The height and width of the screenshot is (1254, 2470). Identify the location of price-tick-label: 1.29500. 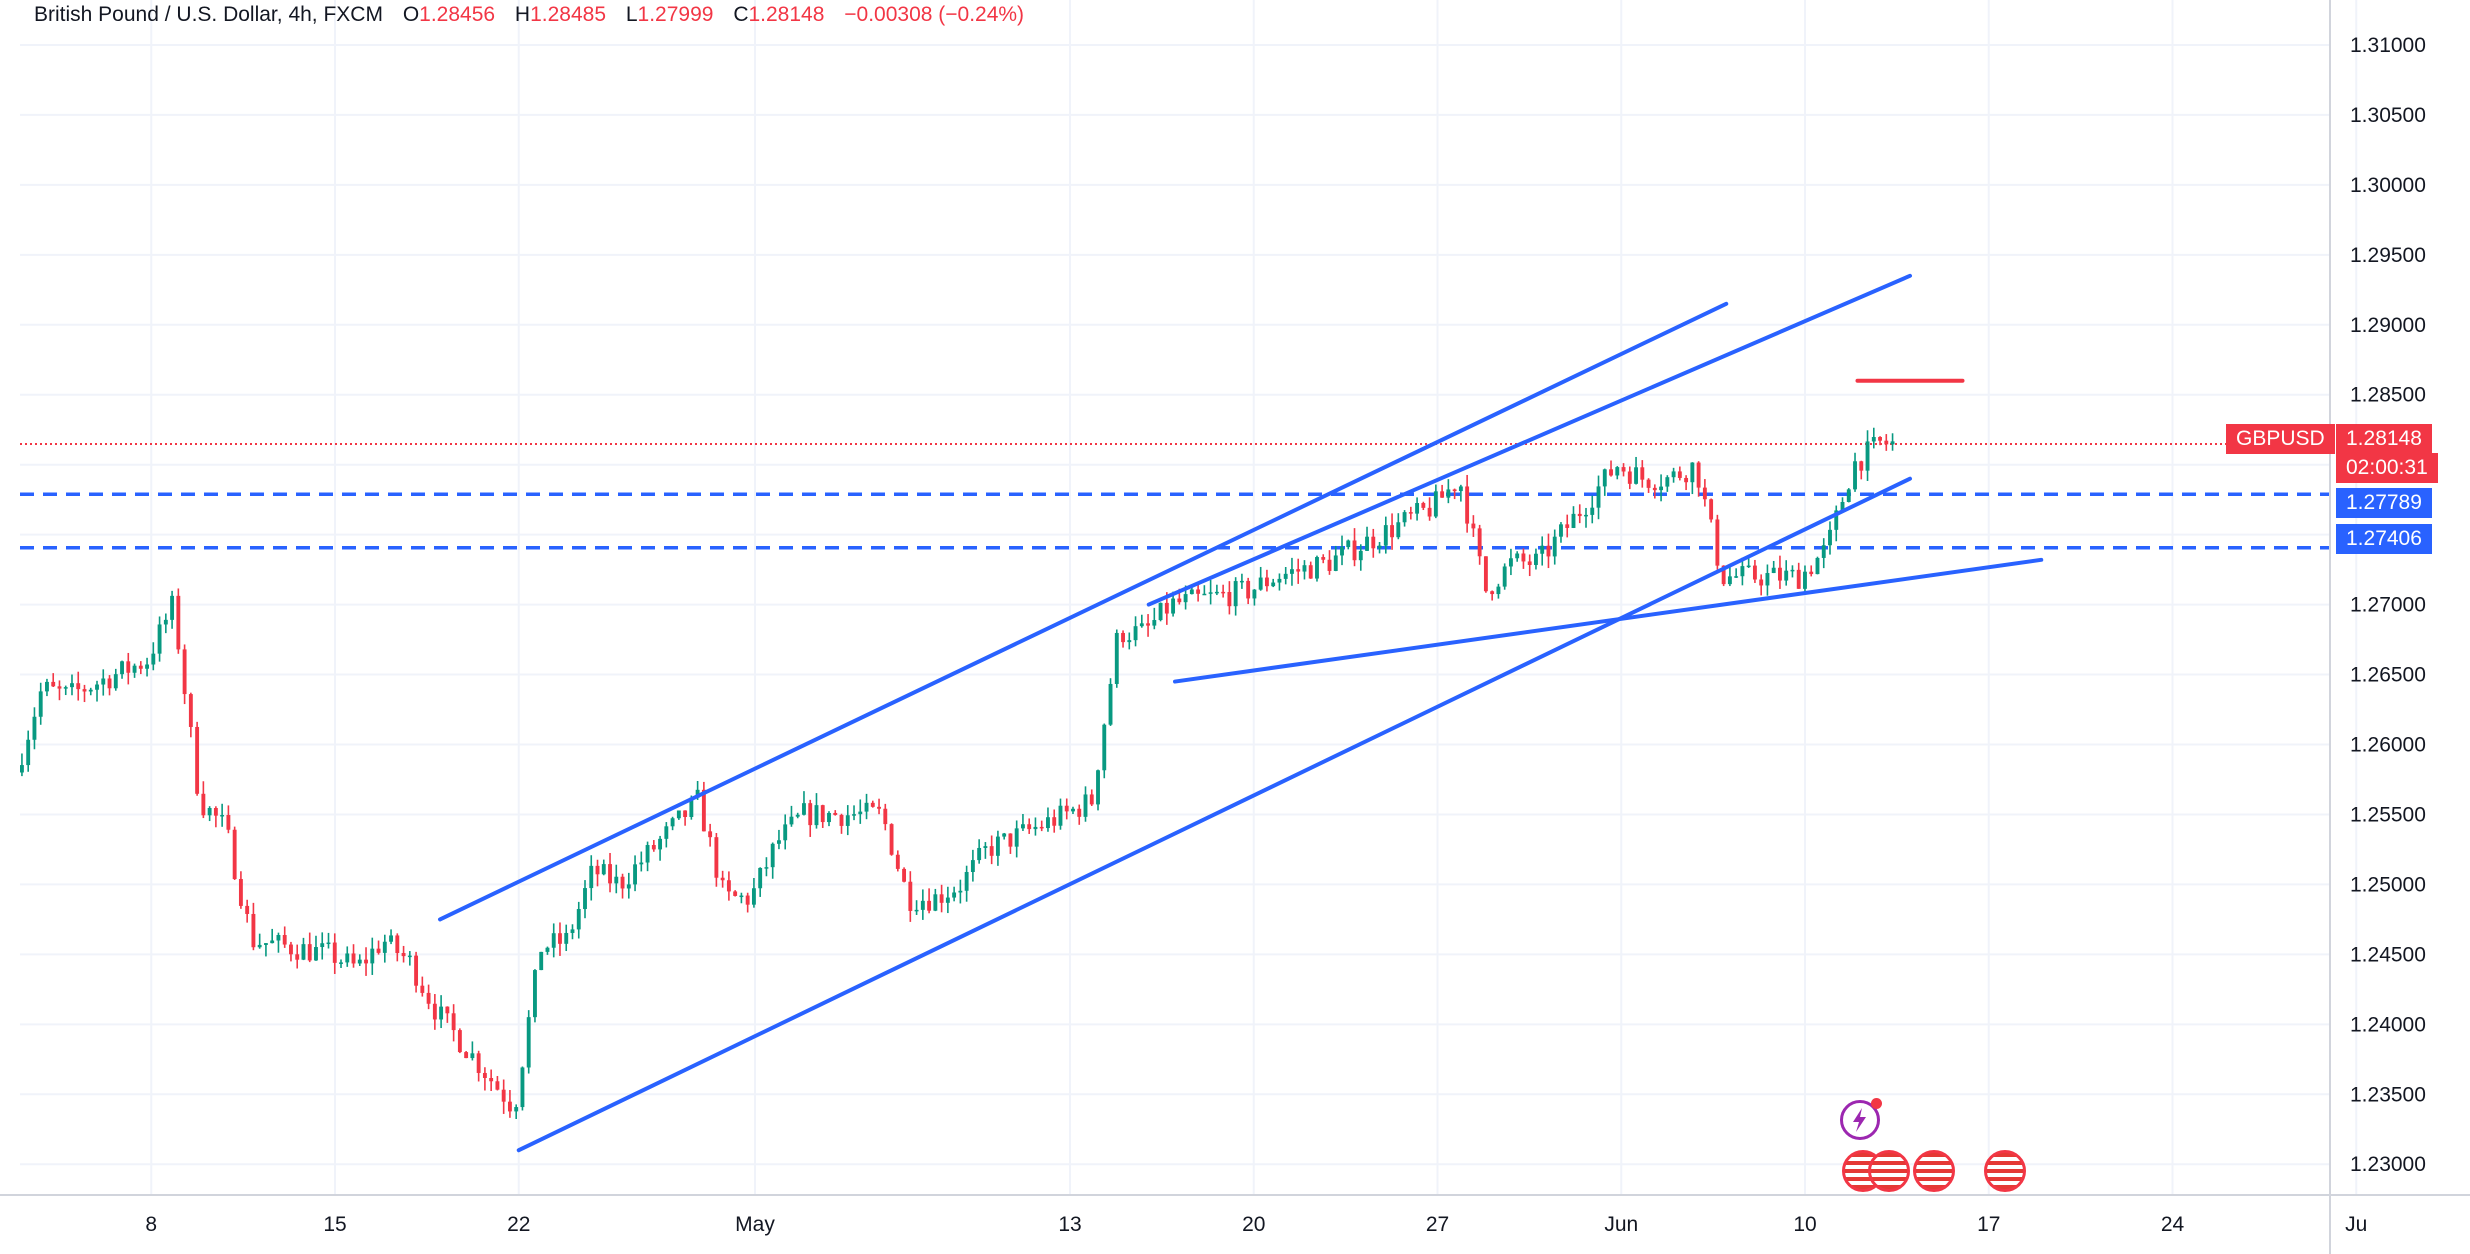
(2388, 255).